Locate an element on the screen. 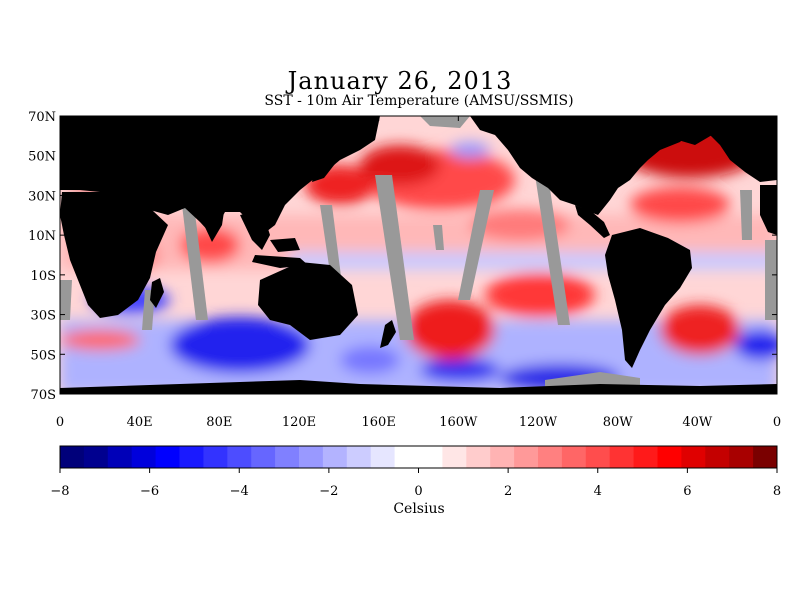  lat-tick-label: 70N is located at coordinates (42, 117).